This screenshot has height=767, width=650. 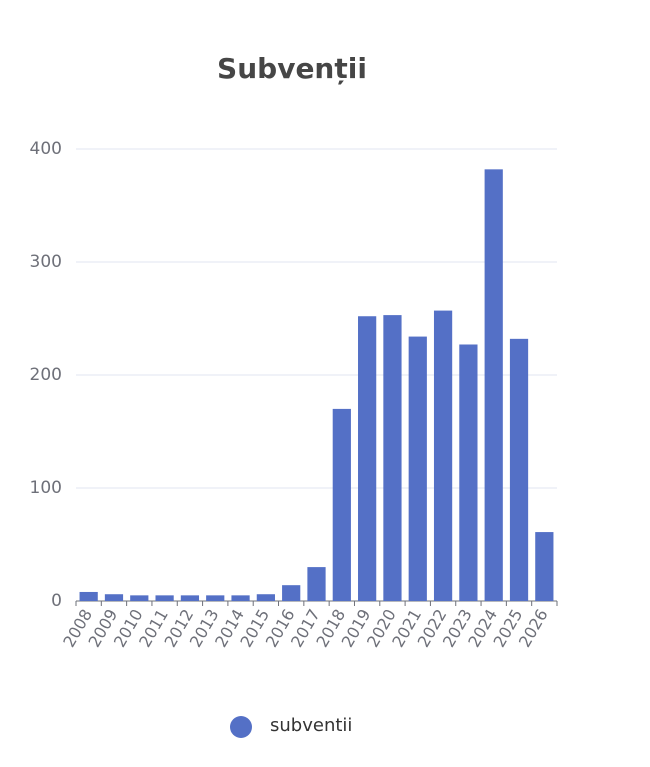 What do you see at coordinates (56, 601) in the screenshot?
I see `y-tick-label: 0` at bounding box center [56, 601].